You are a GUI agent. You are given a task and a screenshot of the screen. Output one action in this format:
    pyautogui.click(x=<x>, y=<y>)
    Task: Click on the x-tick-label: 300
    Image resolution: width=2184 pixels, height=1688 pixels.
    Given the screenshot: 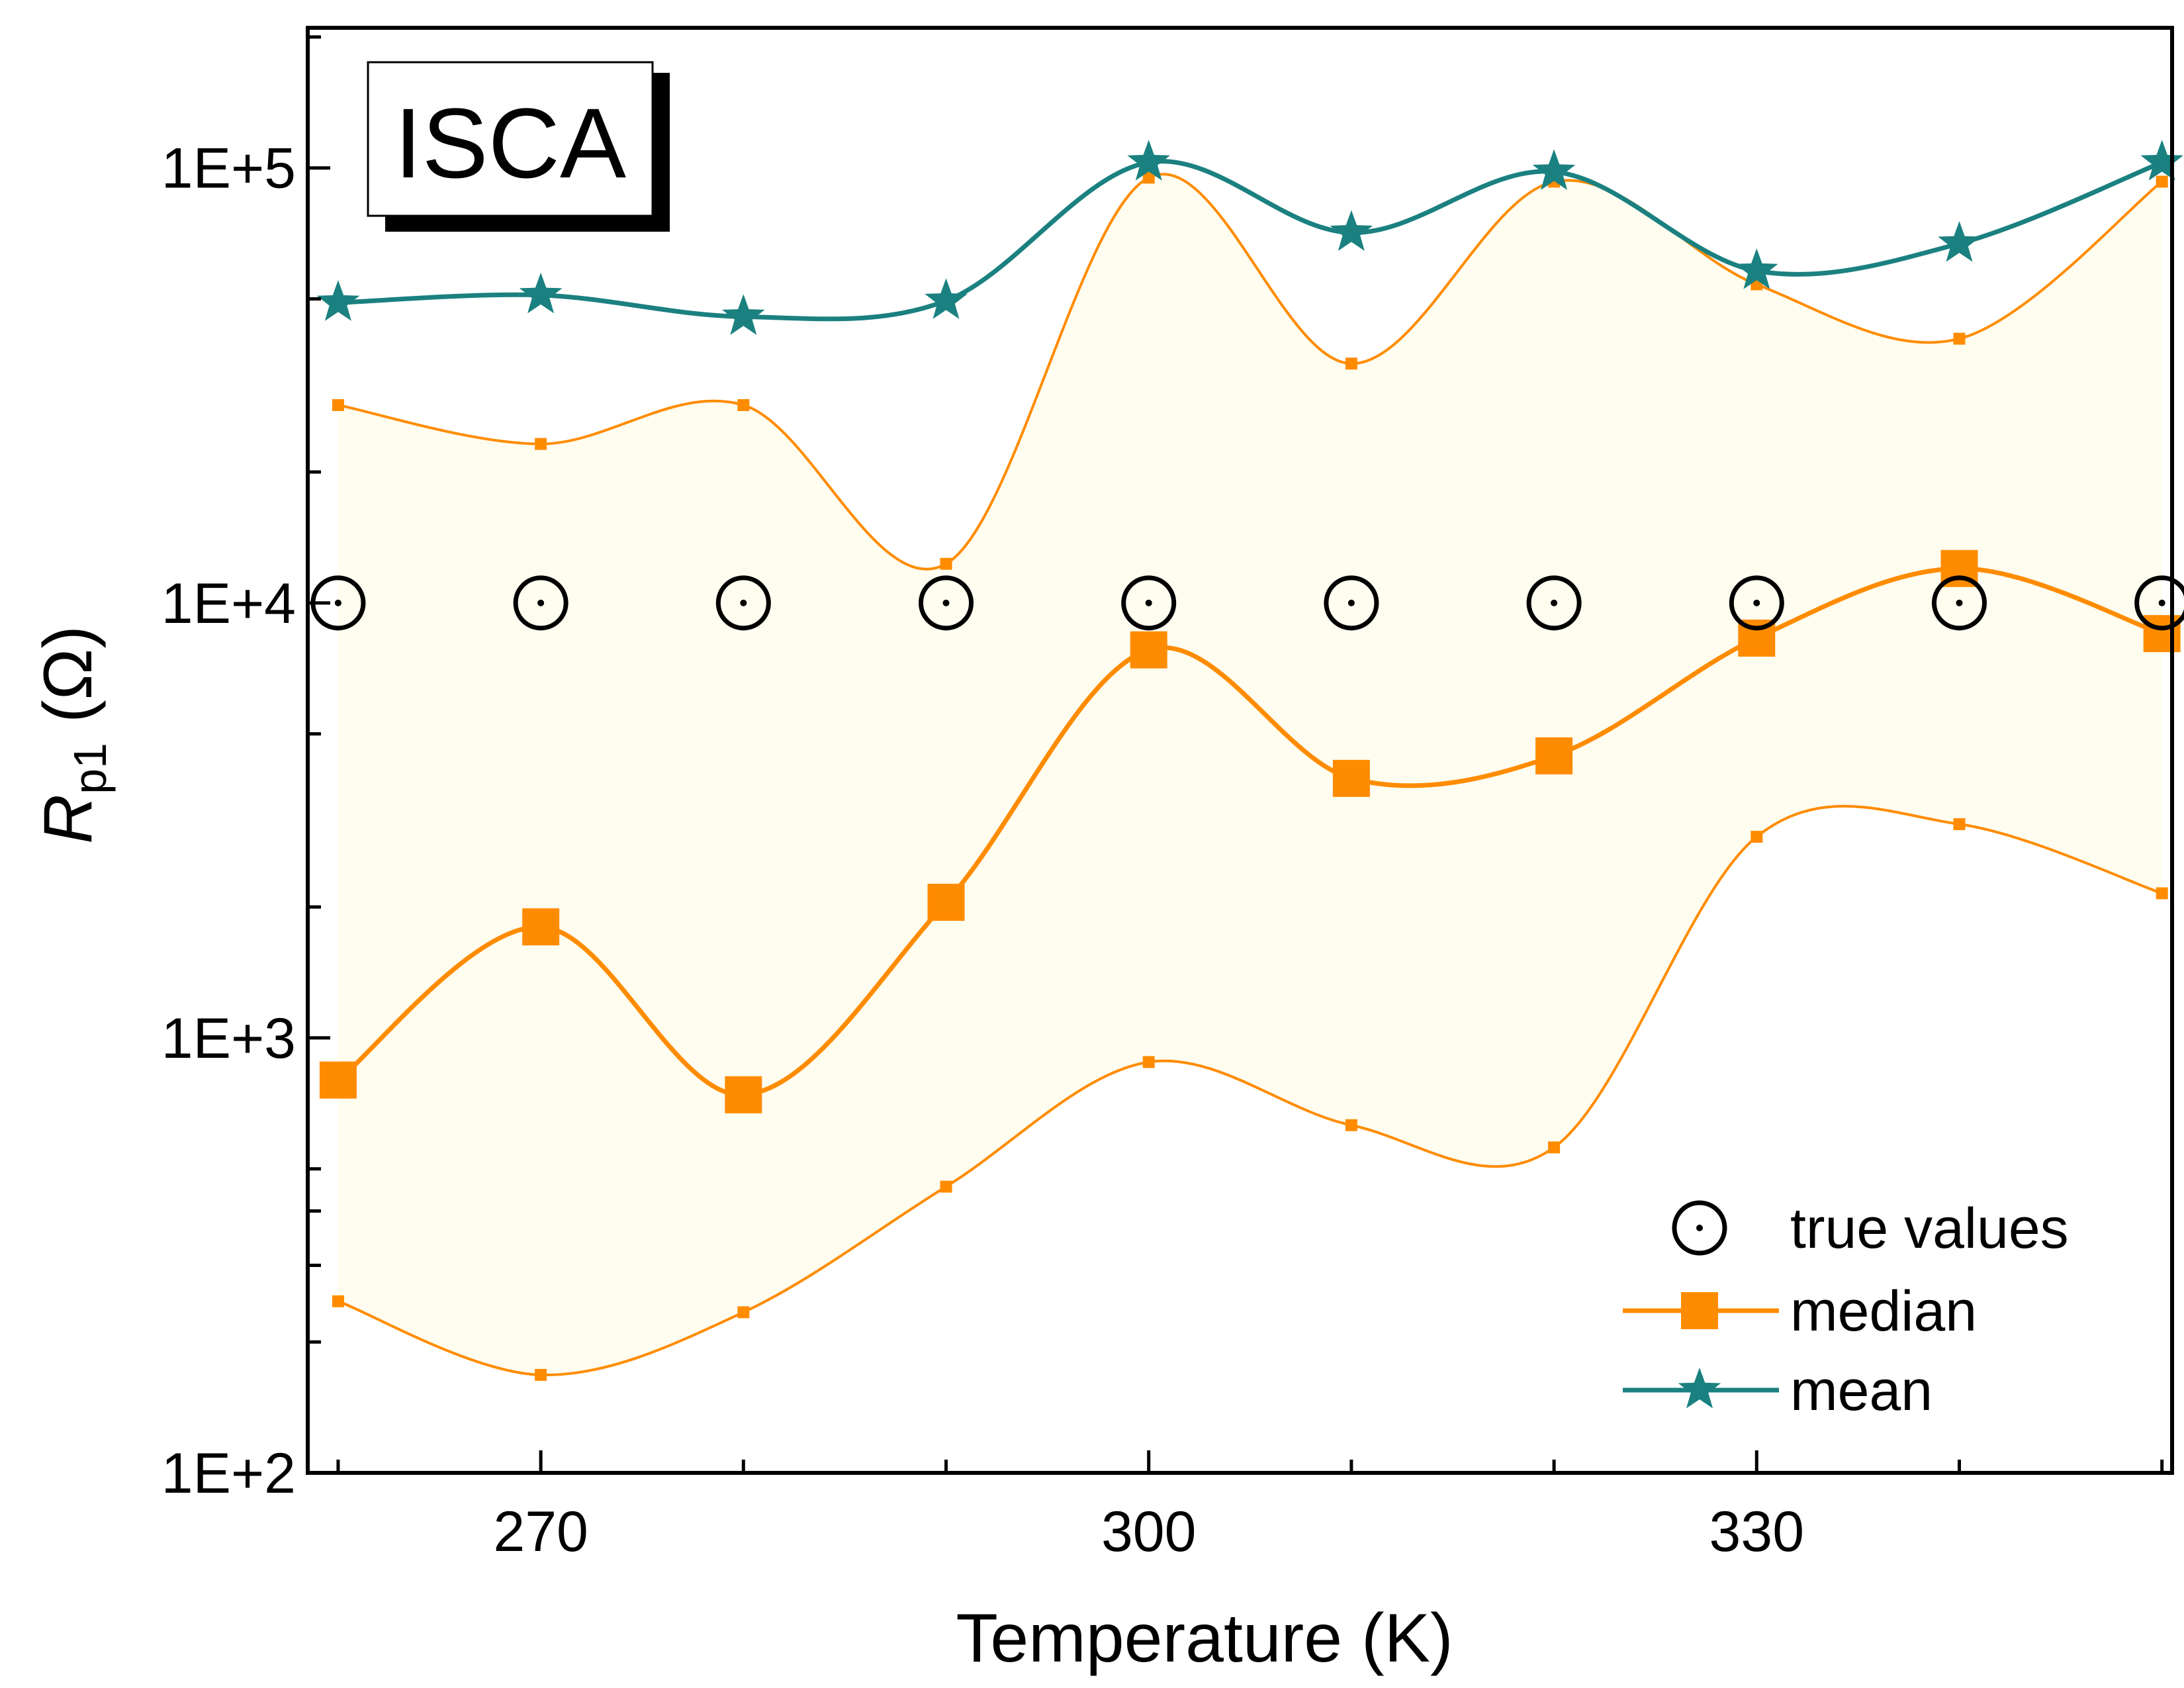 What is the action you would take?
    pyautogui.click(x=1149, y=1532)
    